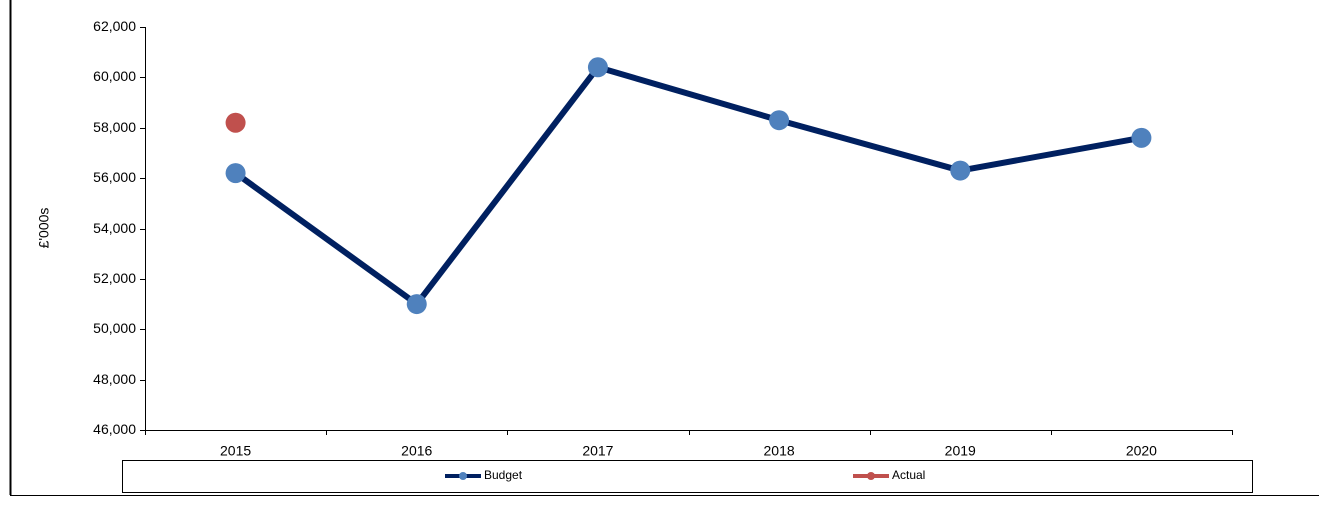 This screenshot has width=1319, height=505. Describe the element at coordinates (114, 76) in the screenshot. I see `y-tick-label: 60,000` at that location.